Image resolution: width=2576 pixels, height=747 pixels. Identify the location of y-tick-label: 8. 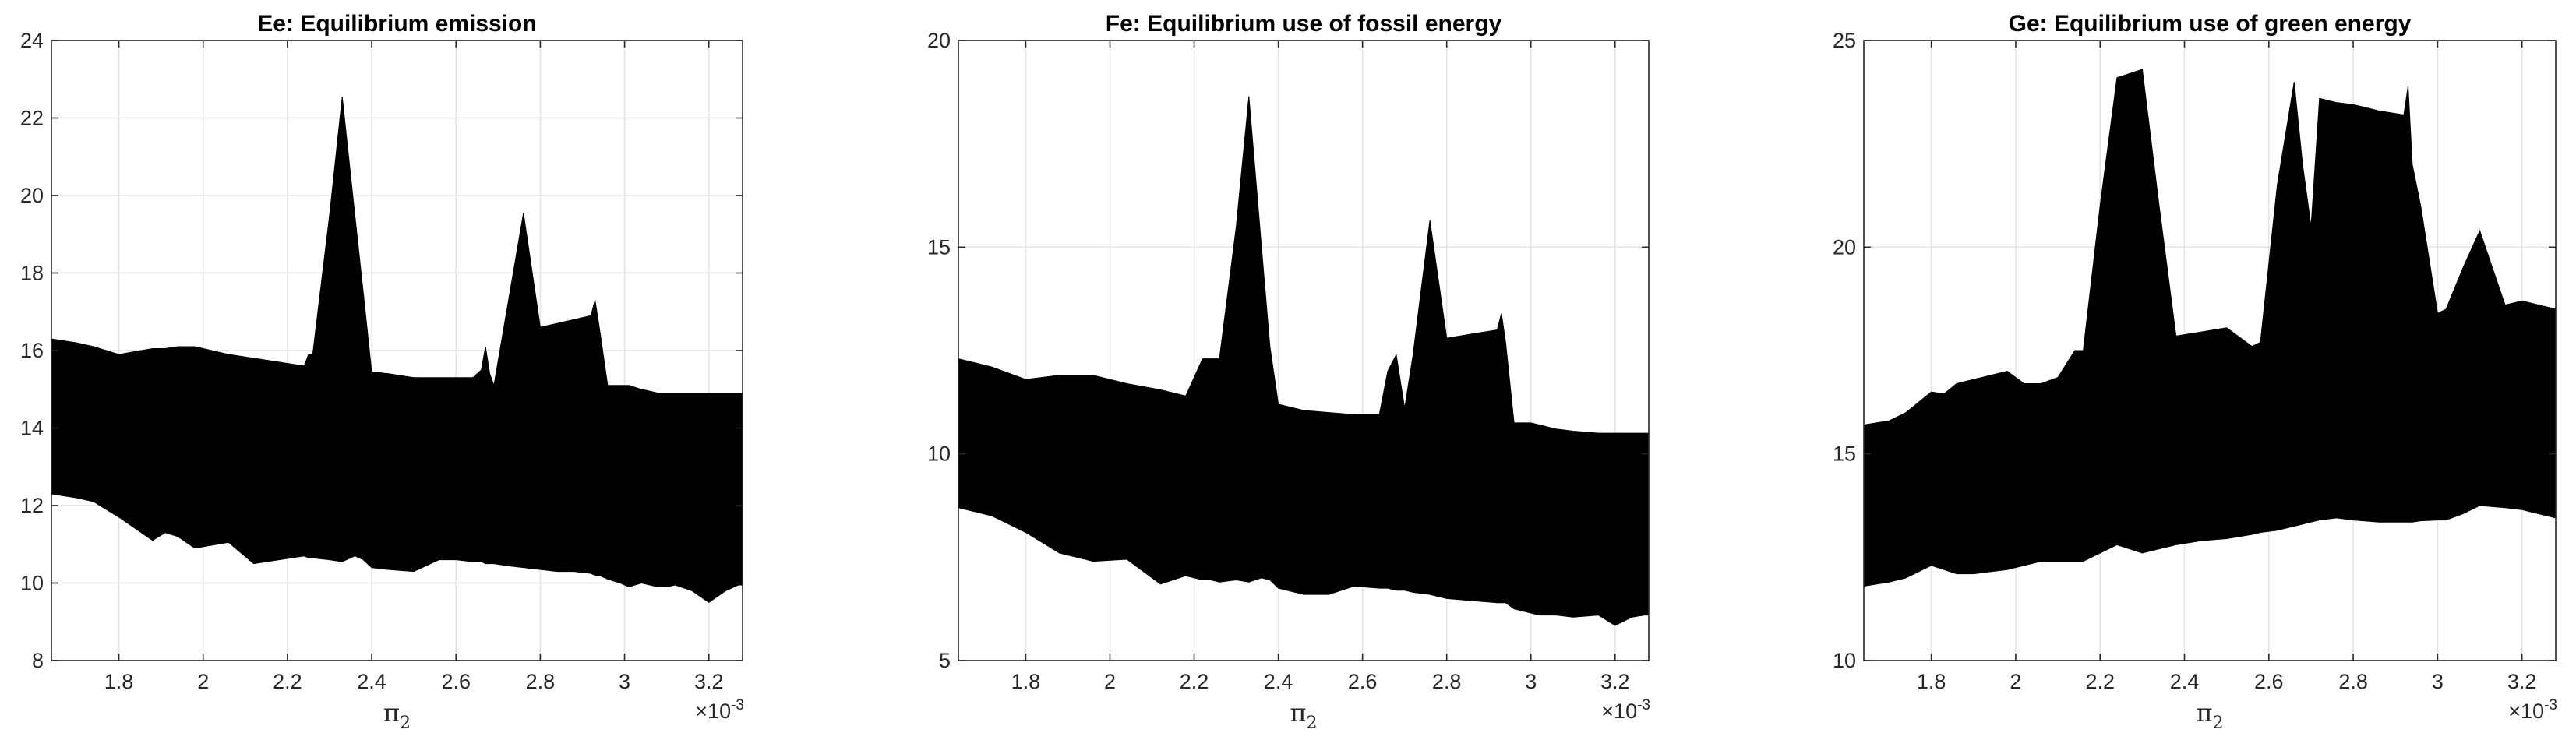
(38, 660).